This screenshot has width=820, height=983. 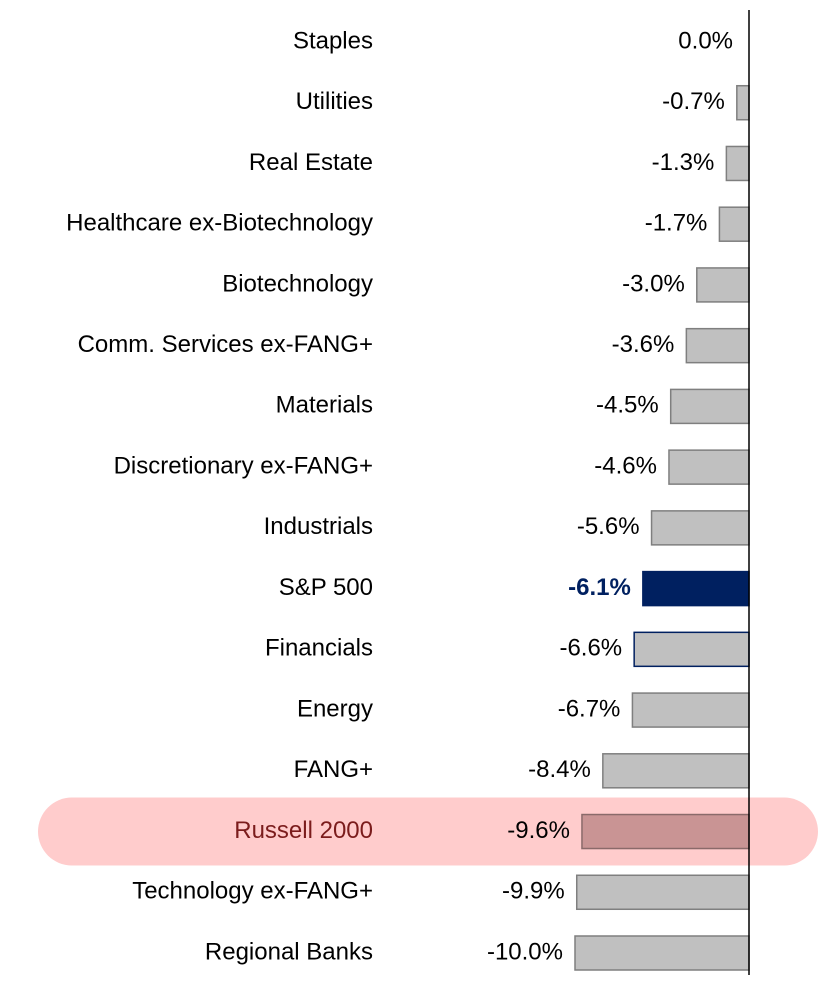 I want to click on value-label: -1.7%, so click(x=676, y=223).